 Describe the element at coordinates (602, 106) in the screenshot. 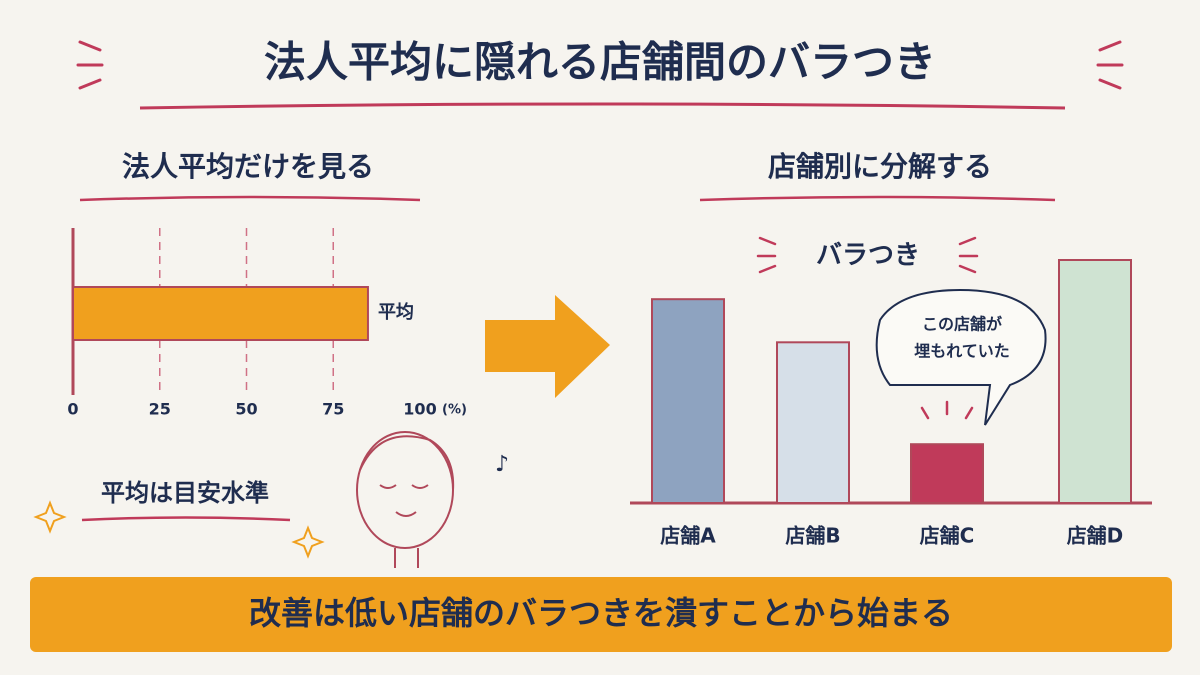

I see `title-underline` at that location.